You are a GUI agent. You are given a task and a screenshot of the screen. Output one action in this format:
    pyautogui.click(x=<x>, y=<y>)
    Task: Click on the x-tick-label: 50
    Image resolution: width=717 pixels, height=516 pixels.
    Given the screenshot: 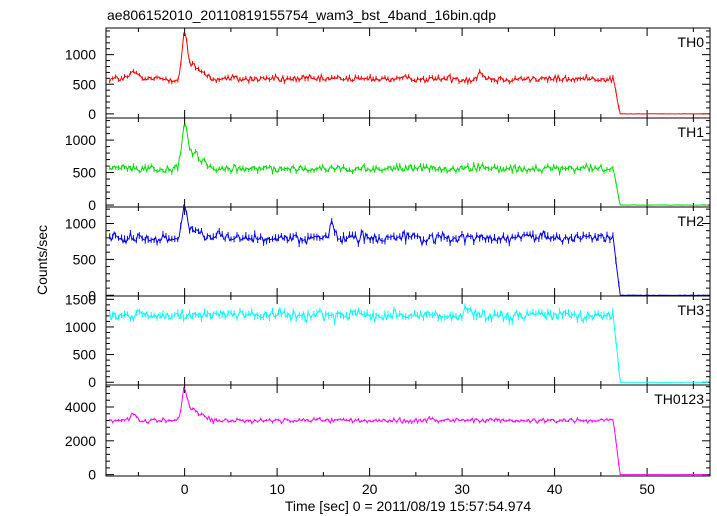 What is the action you would take?
    pyautogui.click(x=647, y=489)
    